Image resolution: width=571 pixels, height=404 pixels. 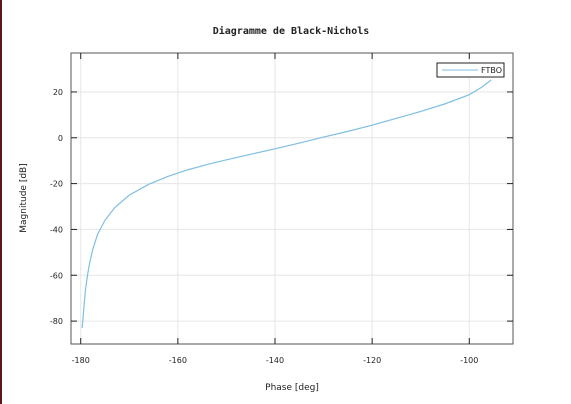 What do you see at coordinates (291, 31) in the screenshot?
I see `chart-title: Diagramme de Black-Nichols` at bounding box center [291, 31].